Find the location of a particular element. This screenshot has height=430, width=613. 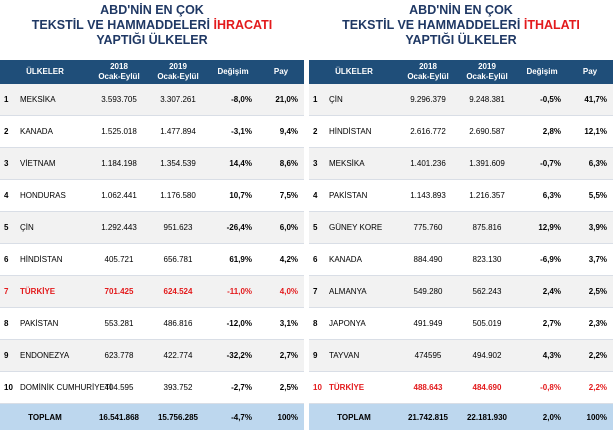

change-cell: -0,5% is located at coordinates (542, 100).